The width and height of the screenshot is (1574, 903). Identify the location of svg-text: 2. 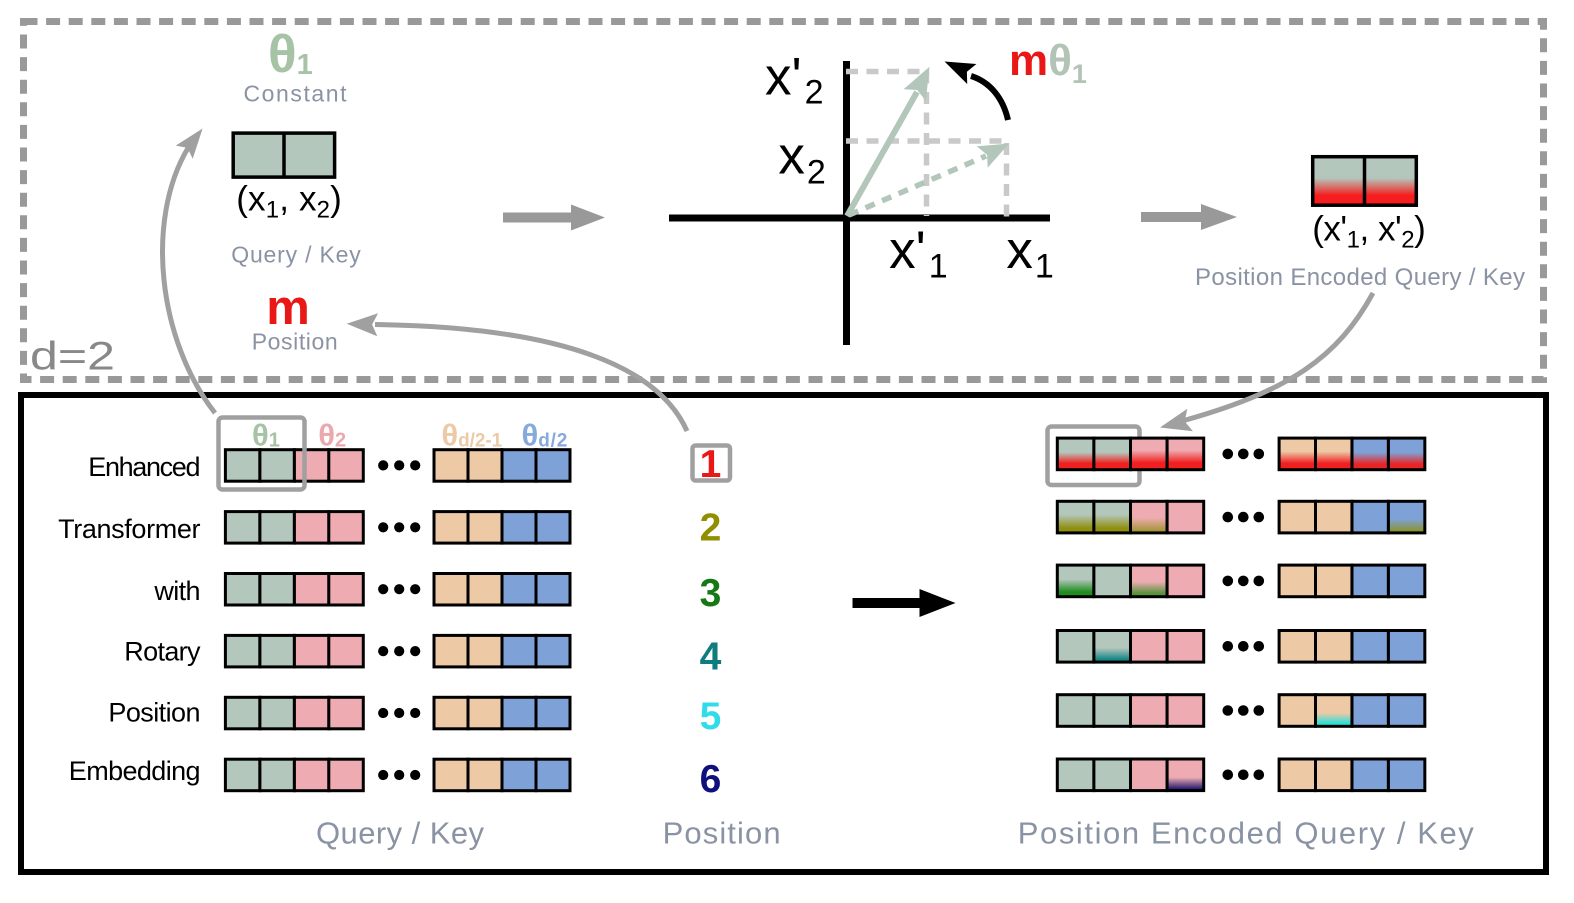
(711, 528).